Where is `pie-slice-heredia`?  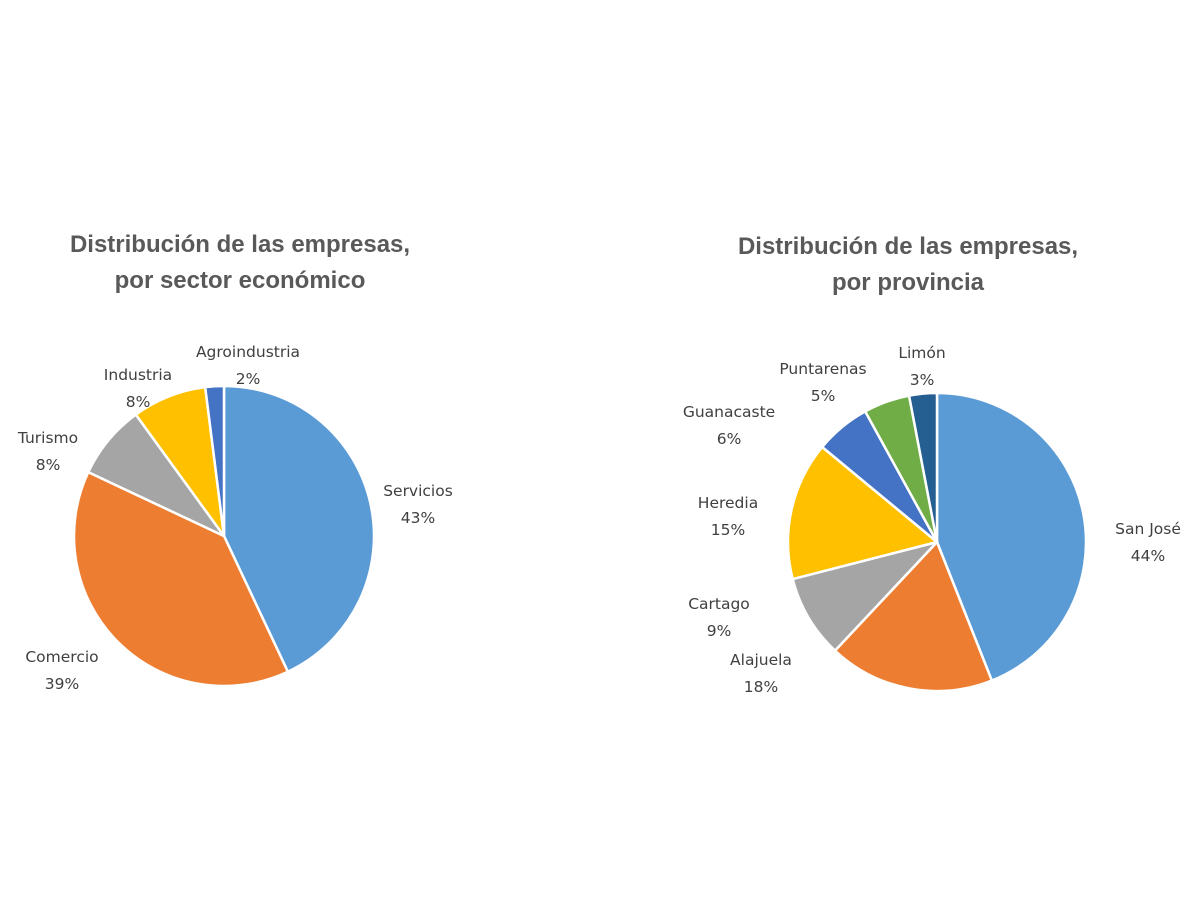
pie-slice-heredia is located at coordinates (862, 513).